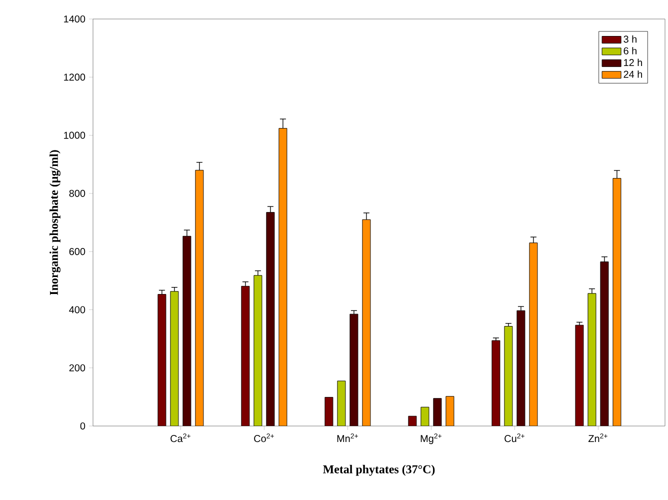 The height and width of the screenshot is (500, 668). Describe the element at coordinates (598, 438) in the screenshot. I see `x-tick-label: Zn$^{2+}$` at that location.